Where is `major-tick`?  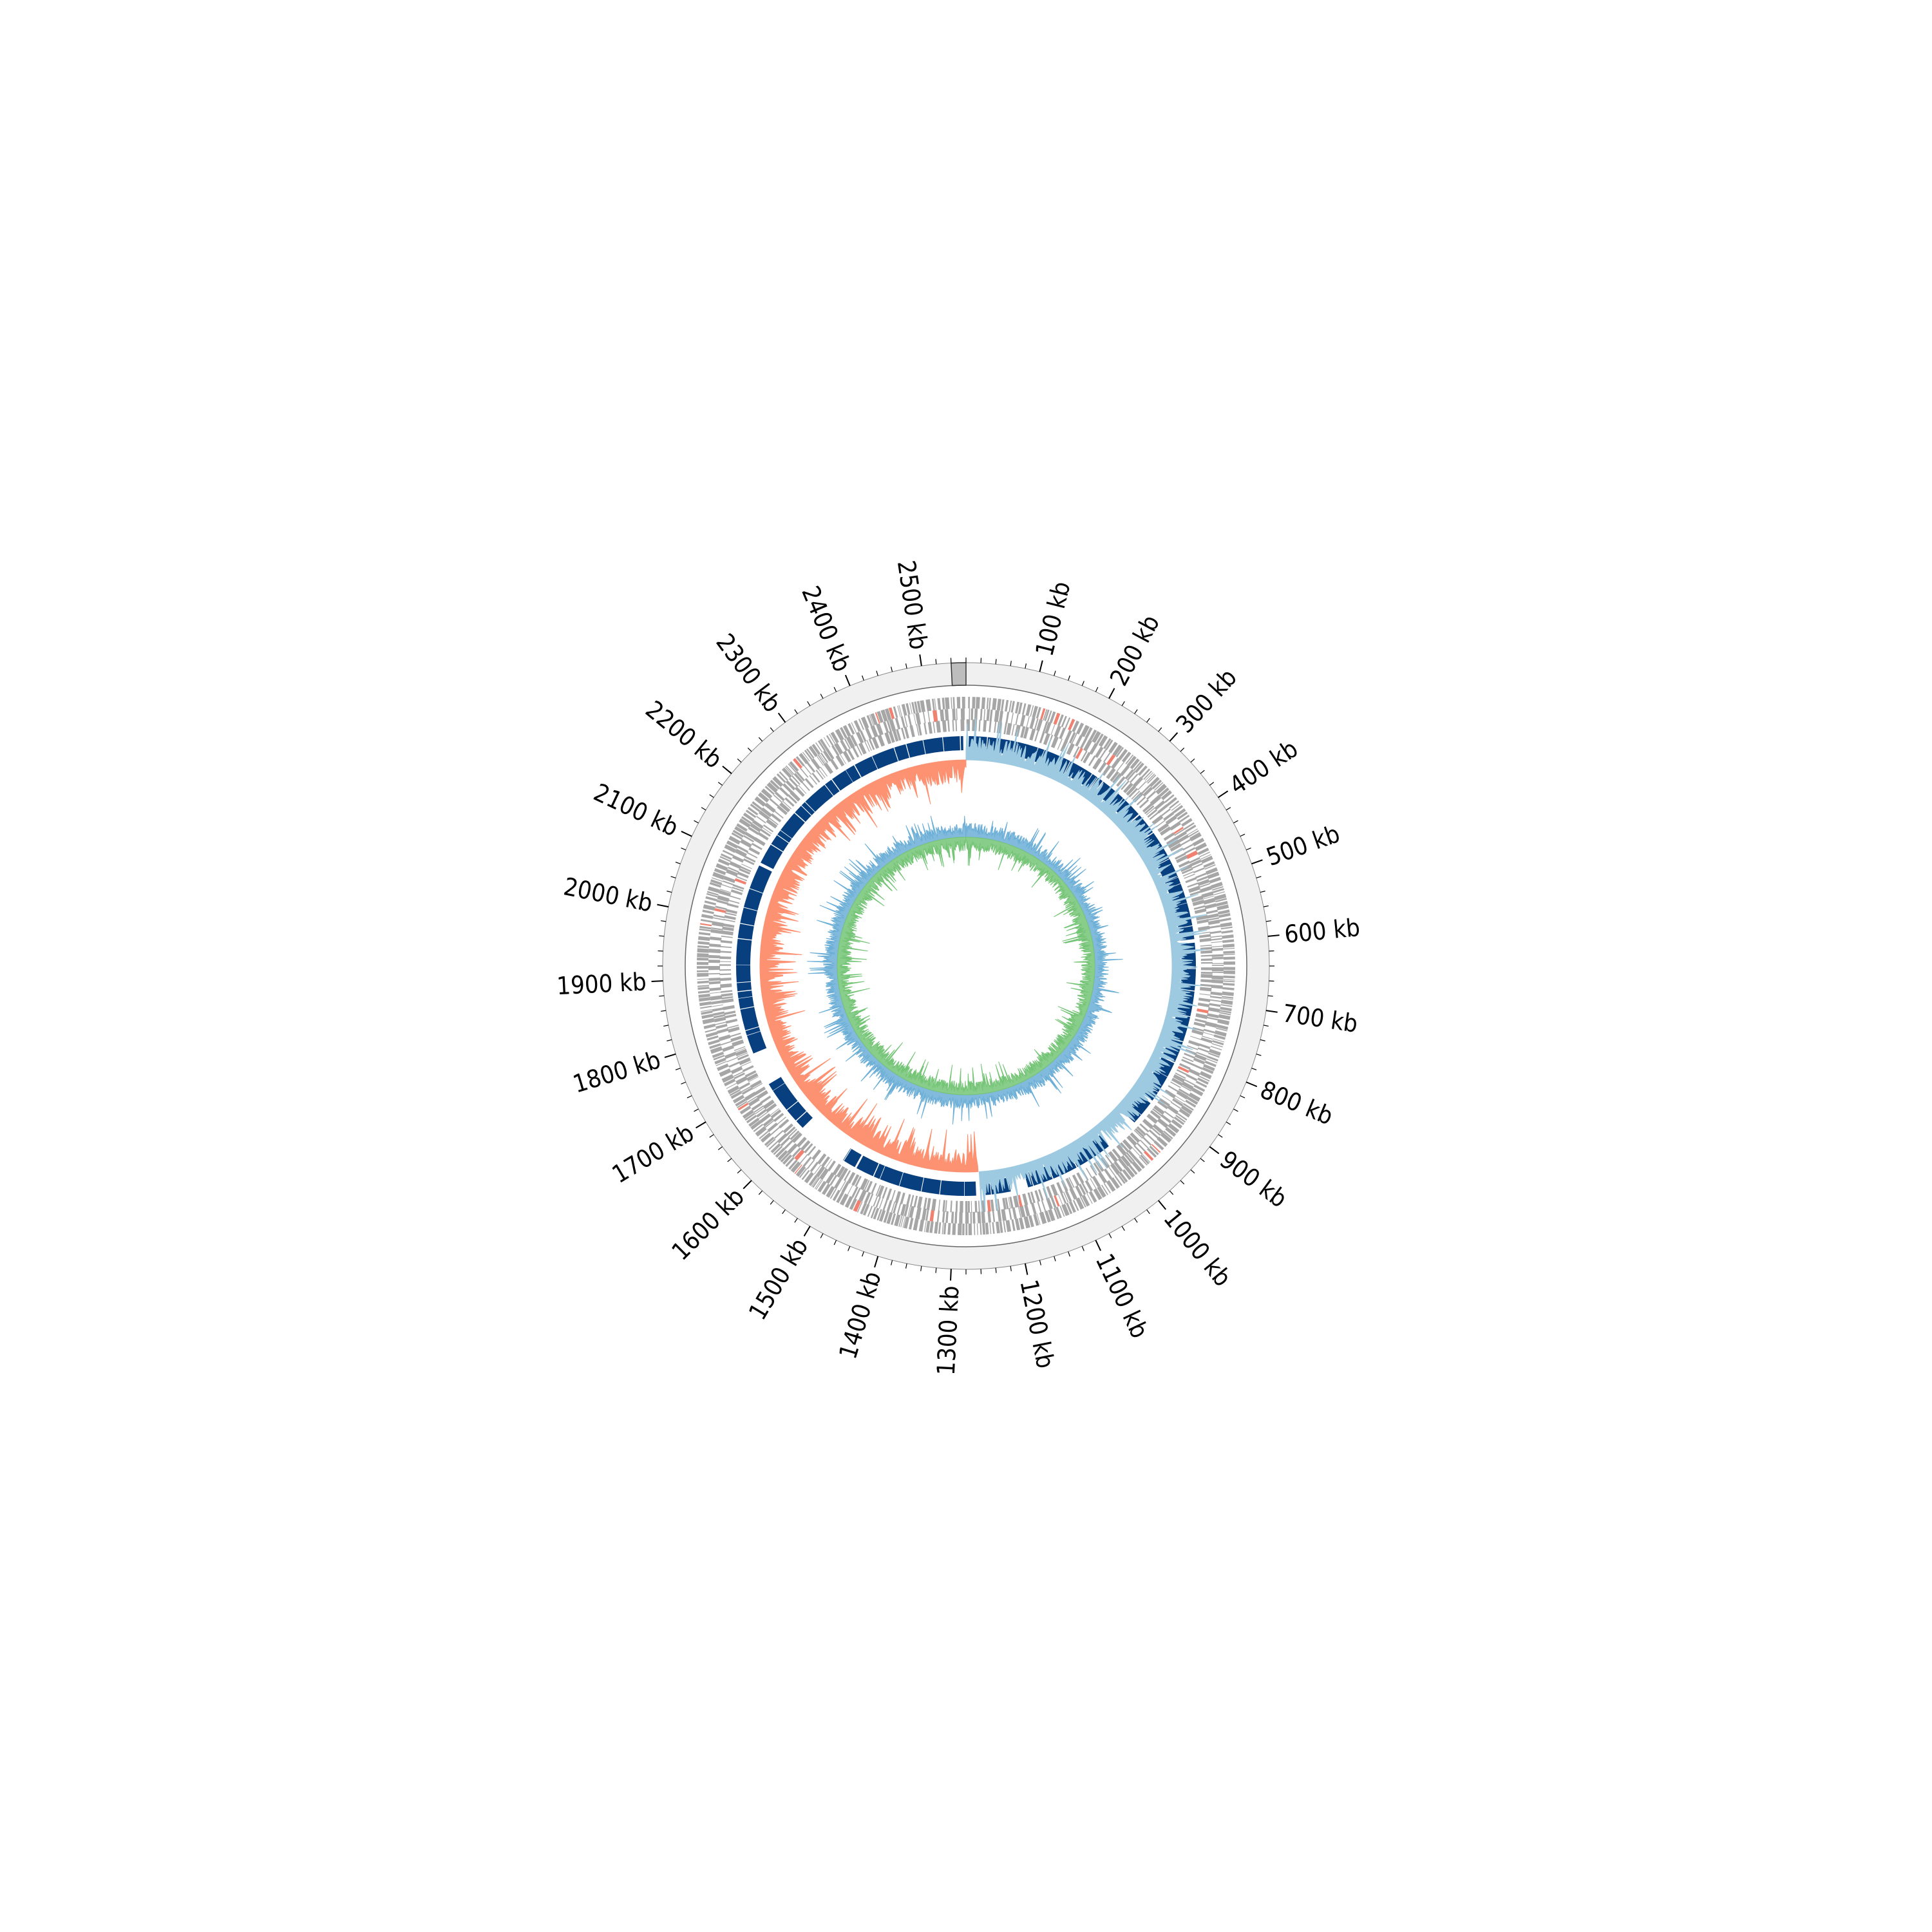 major-tick is located at coordinates (1214, 1150).